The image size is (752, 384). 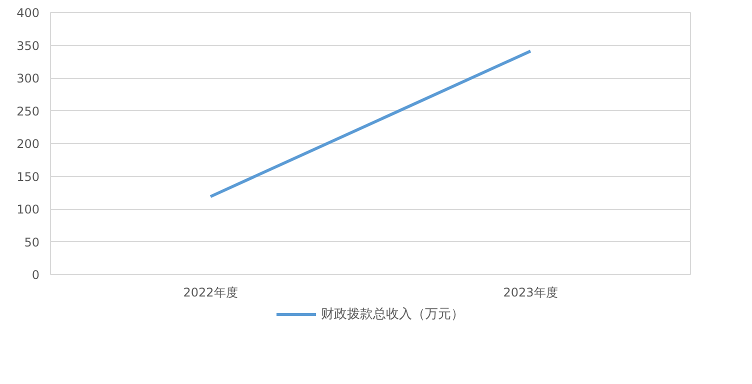 What do you see at coordinates (392, 314) in the screenshot?
I see `legend-label: 财政拨款总收入（万元）` at bounding box center [392, 314].